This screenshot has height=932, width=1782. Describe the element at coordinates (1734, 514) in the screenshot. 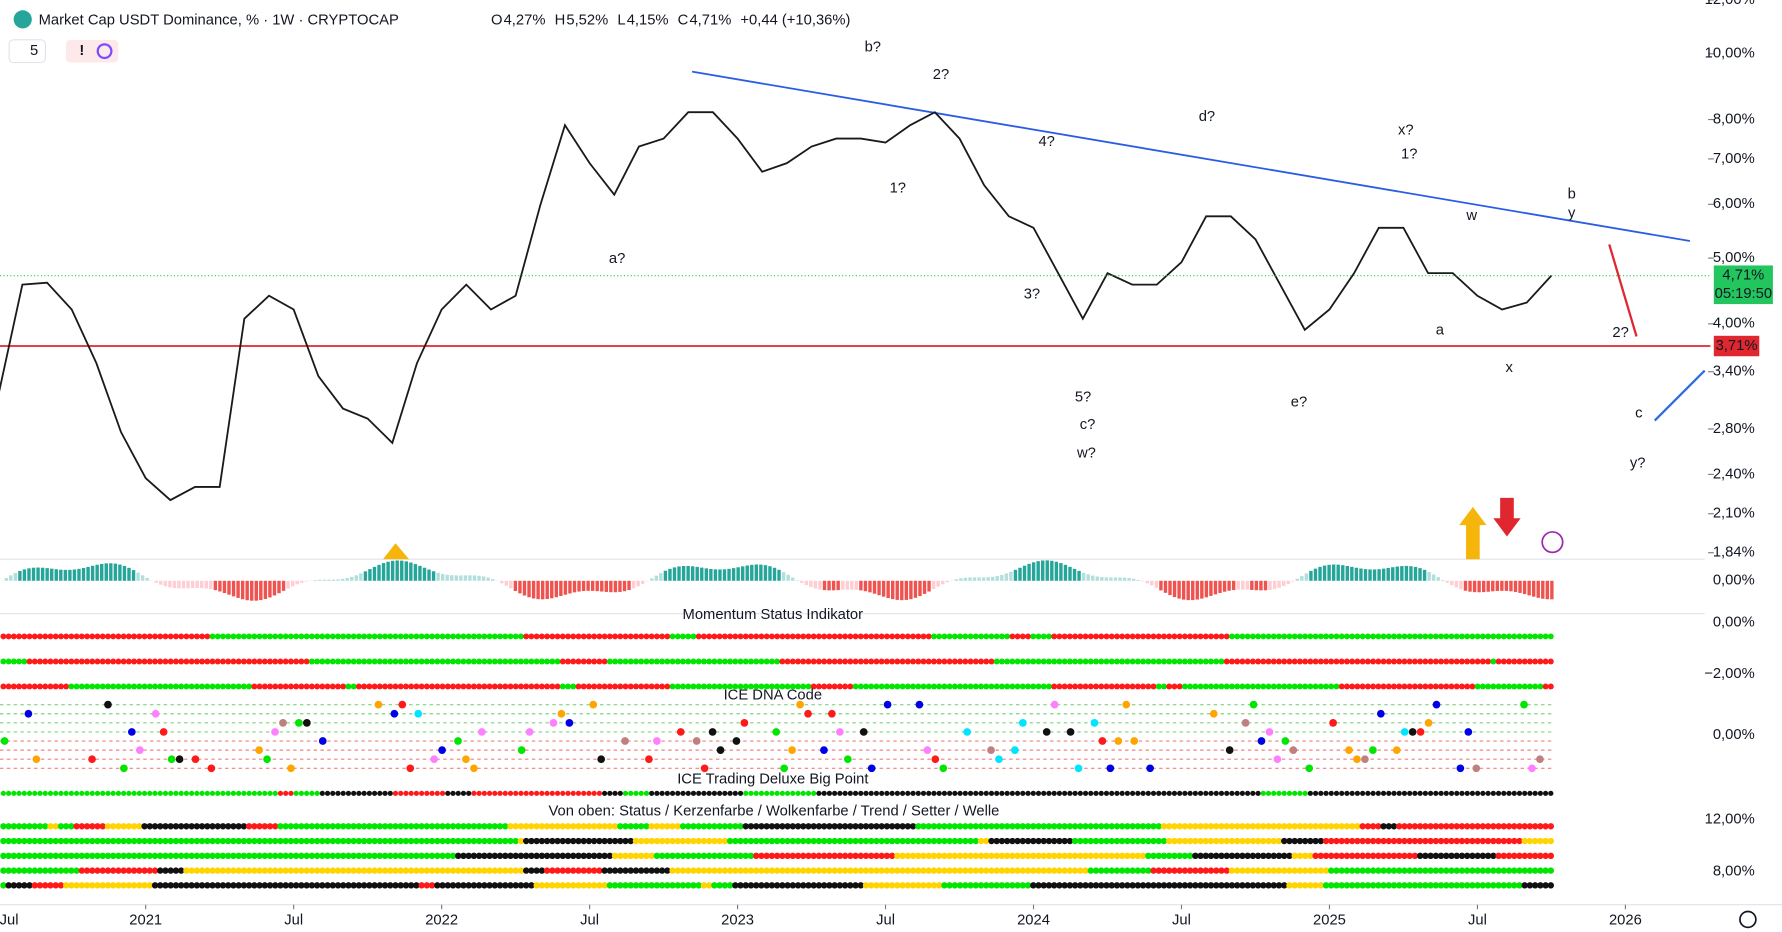

I see `y-tick-label: 2,10%` at that location.